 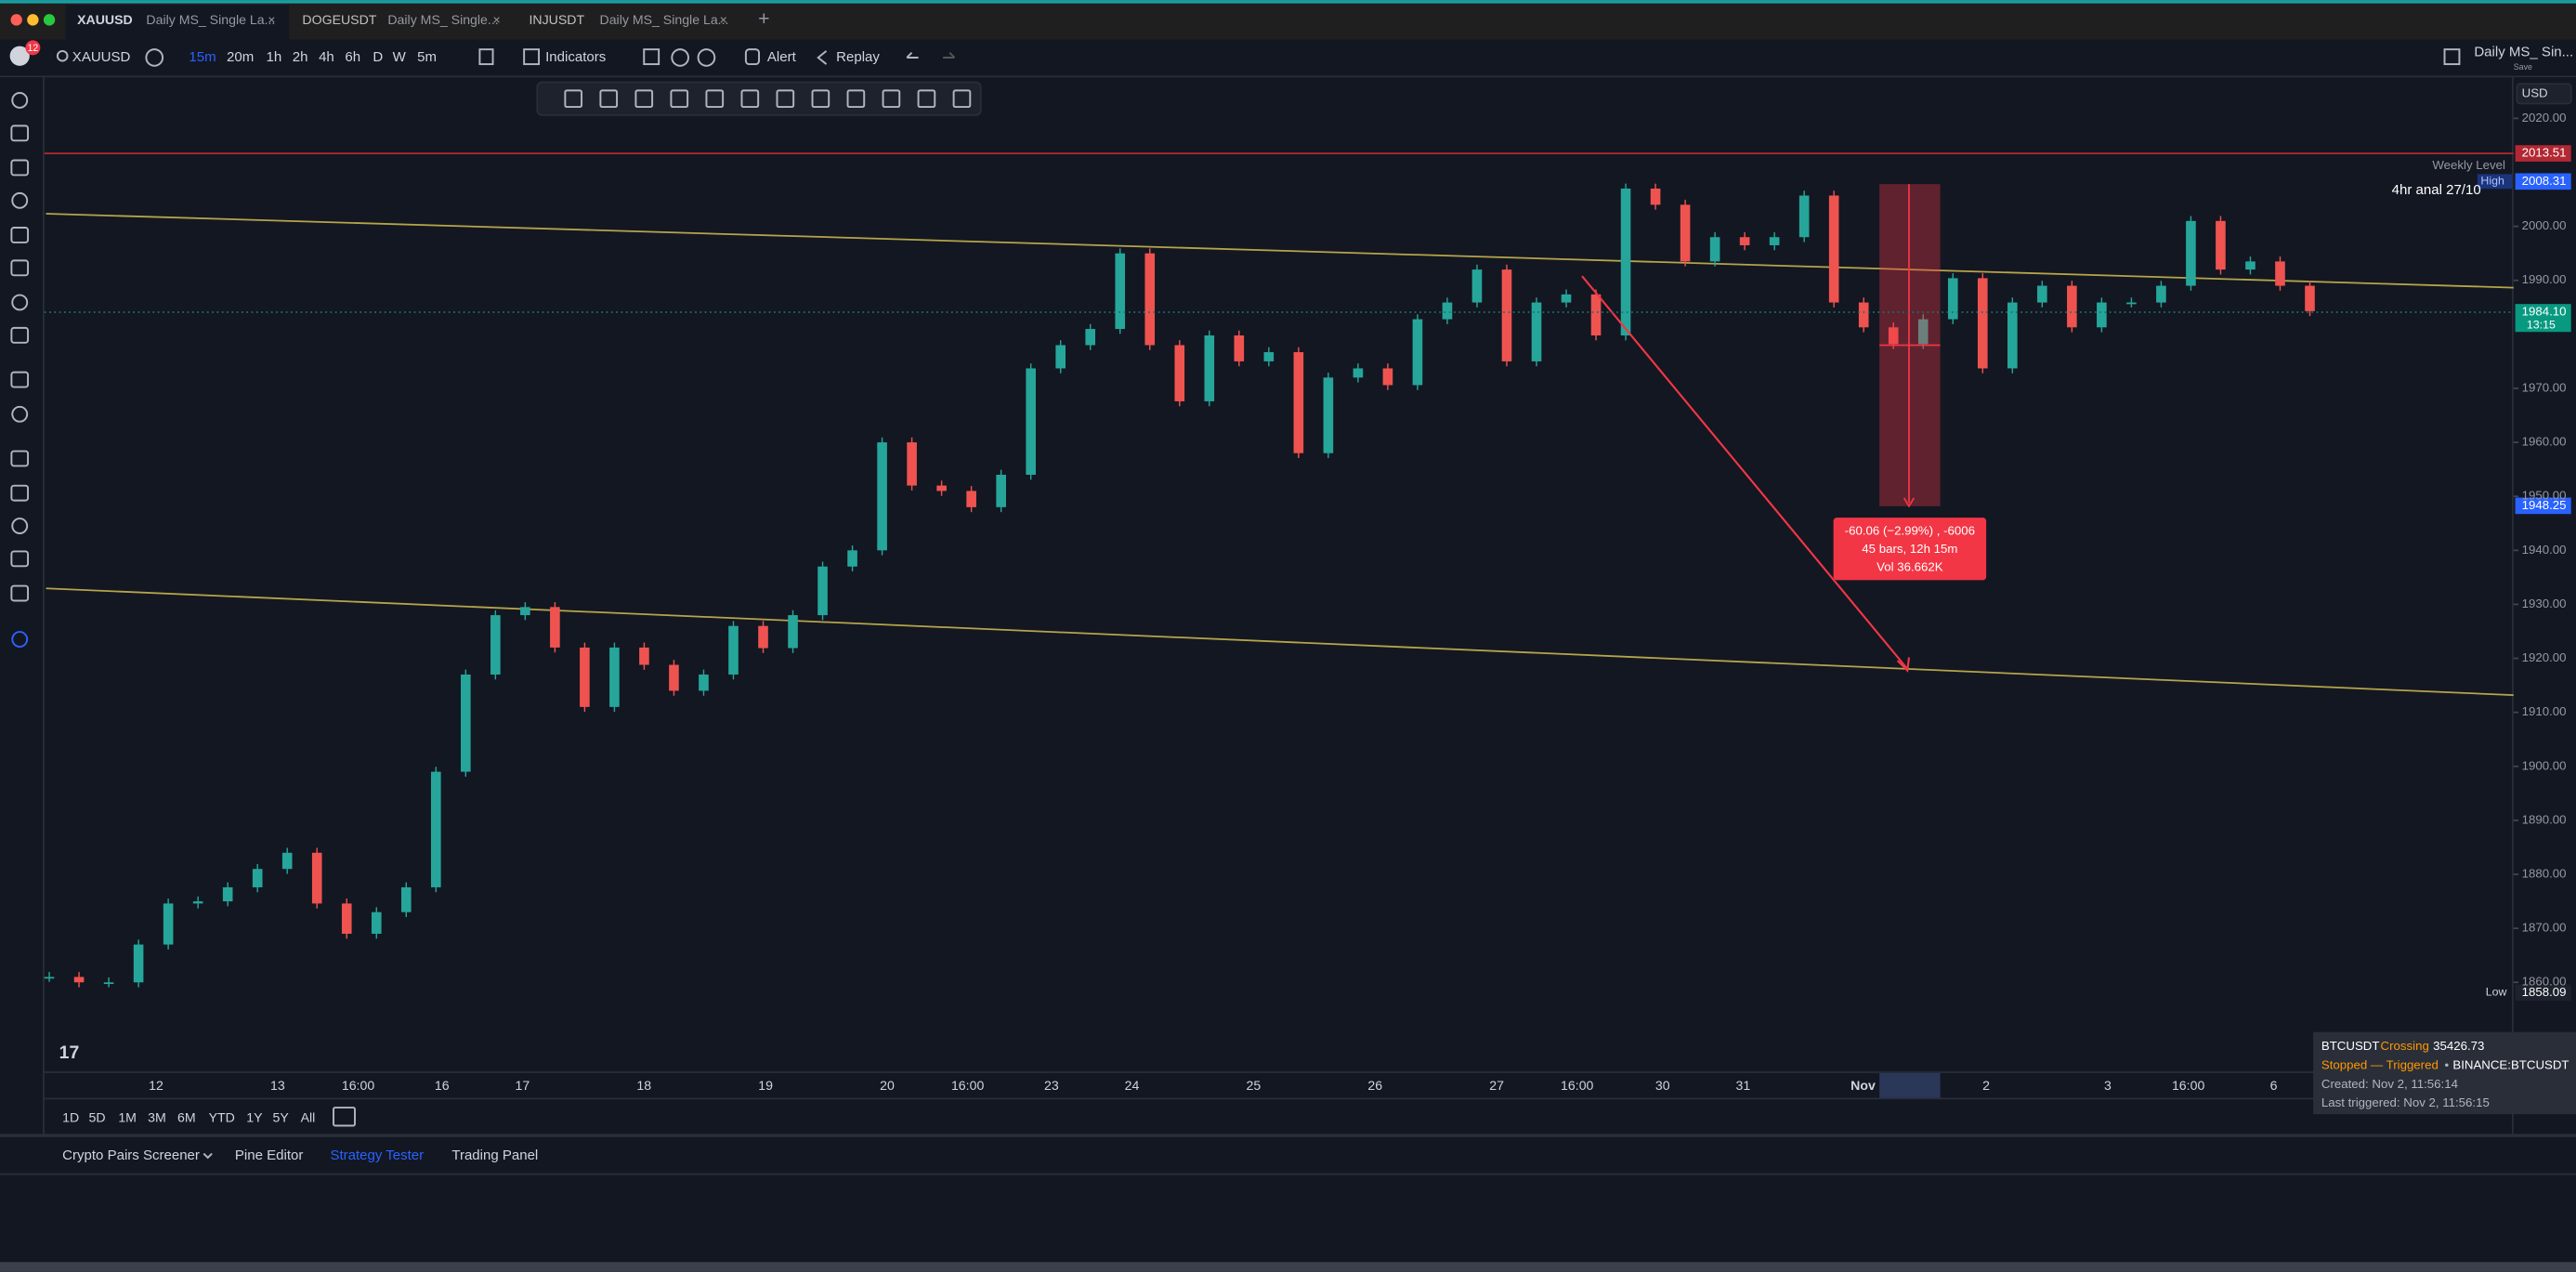 What do you see at coordinates (157, 1116) in the screenshot?
I see `range-button: 3M` at bounding box center [157, 1116].